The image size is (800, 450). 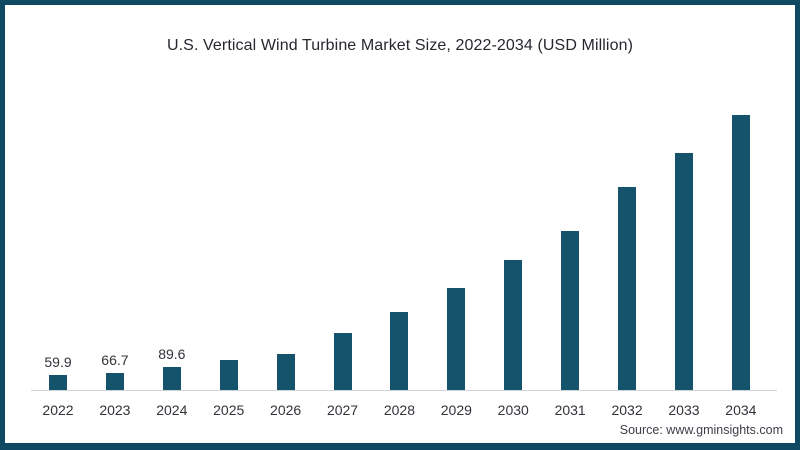 I want to click on bar-value-label: 59.9, so click(x=58, y=362).